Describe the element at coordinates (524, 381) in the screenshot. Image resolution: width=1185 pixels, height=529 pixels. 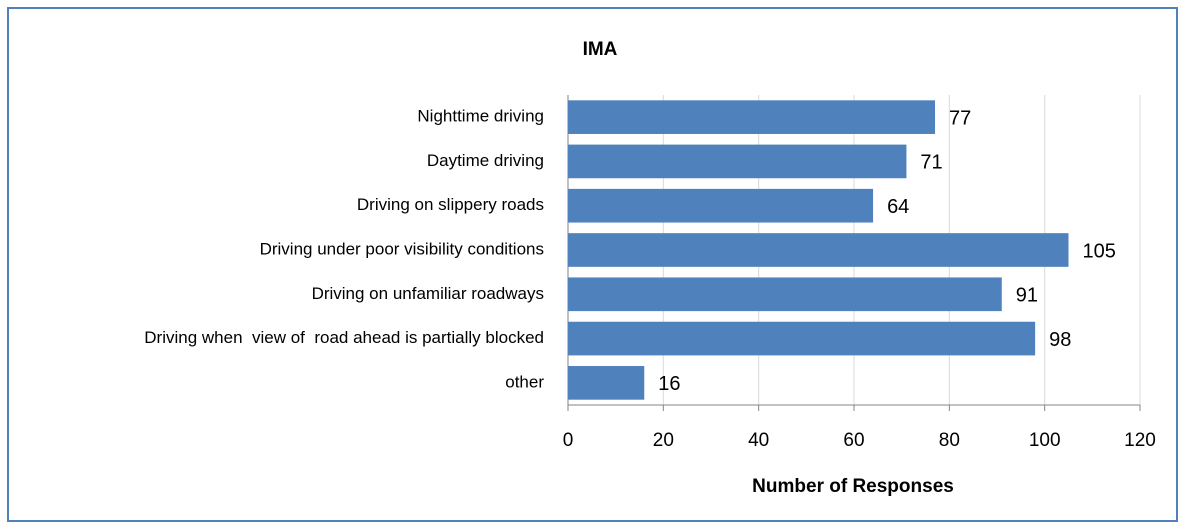
I see `y-tick-label: other` at that location.